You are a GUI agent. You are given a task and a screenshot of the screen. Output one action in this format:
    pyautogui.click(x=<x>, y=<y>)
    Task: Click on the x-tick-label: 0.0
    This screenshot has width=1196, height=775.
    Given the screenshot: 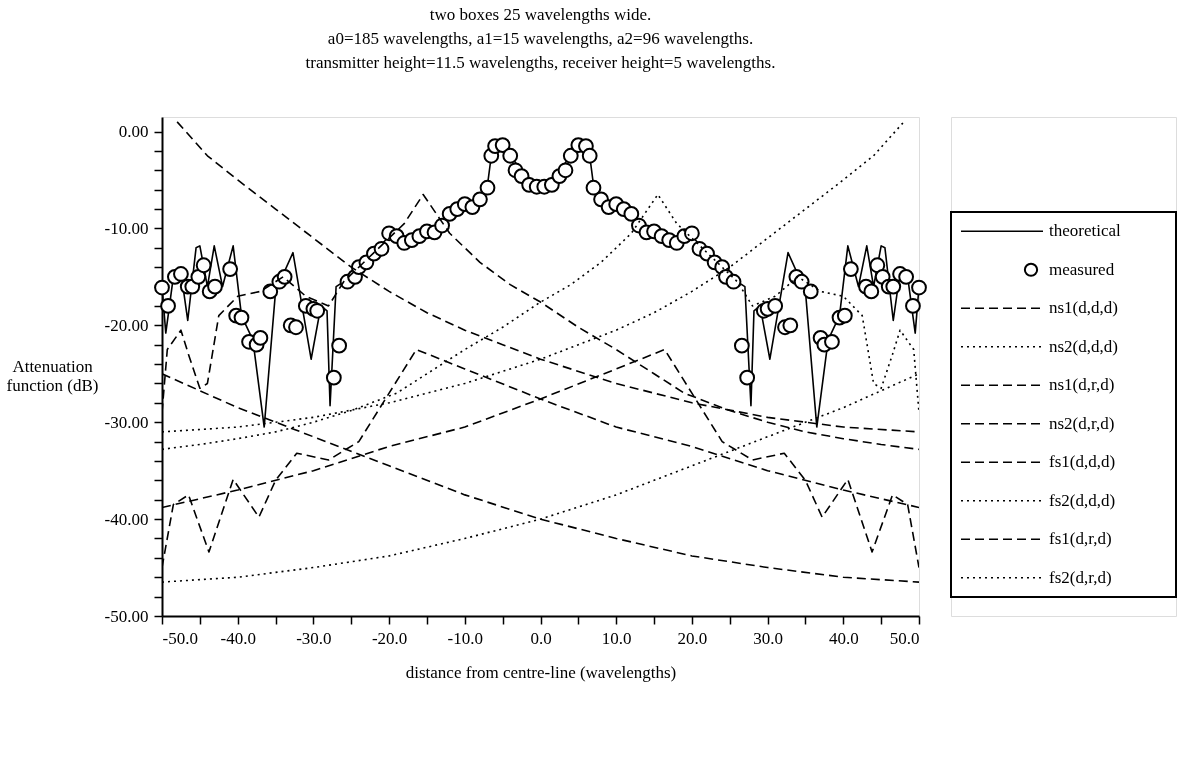 What is the action you would take?
    pyautogui.click(x=541, y=638)
    